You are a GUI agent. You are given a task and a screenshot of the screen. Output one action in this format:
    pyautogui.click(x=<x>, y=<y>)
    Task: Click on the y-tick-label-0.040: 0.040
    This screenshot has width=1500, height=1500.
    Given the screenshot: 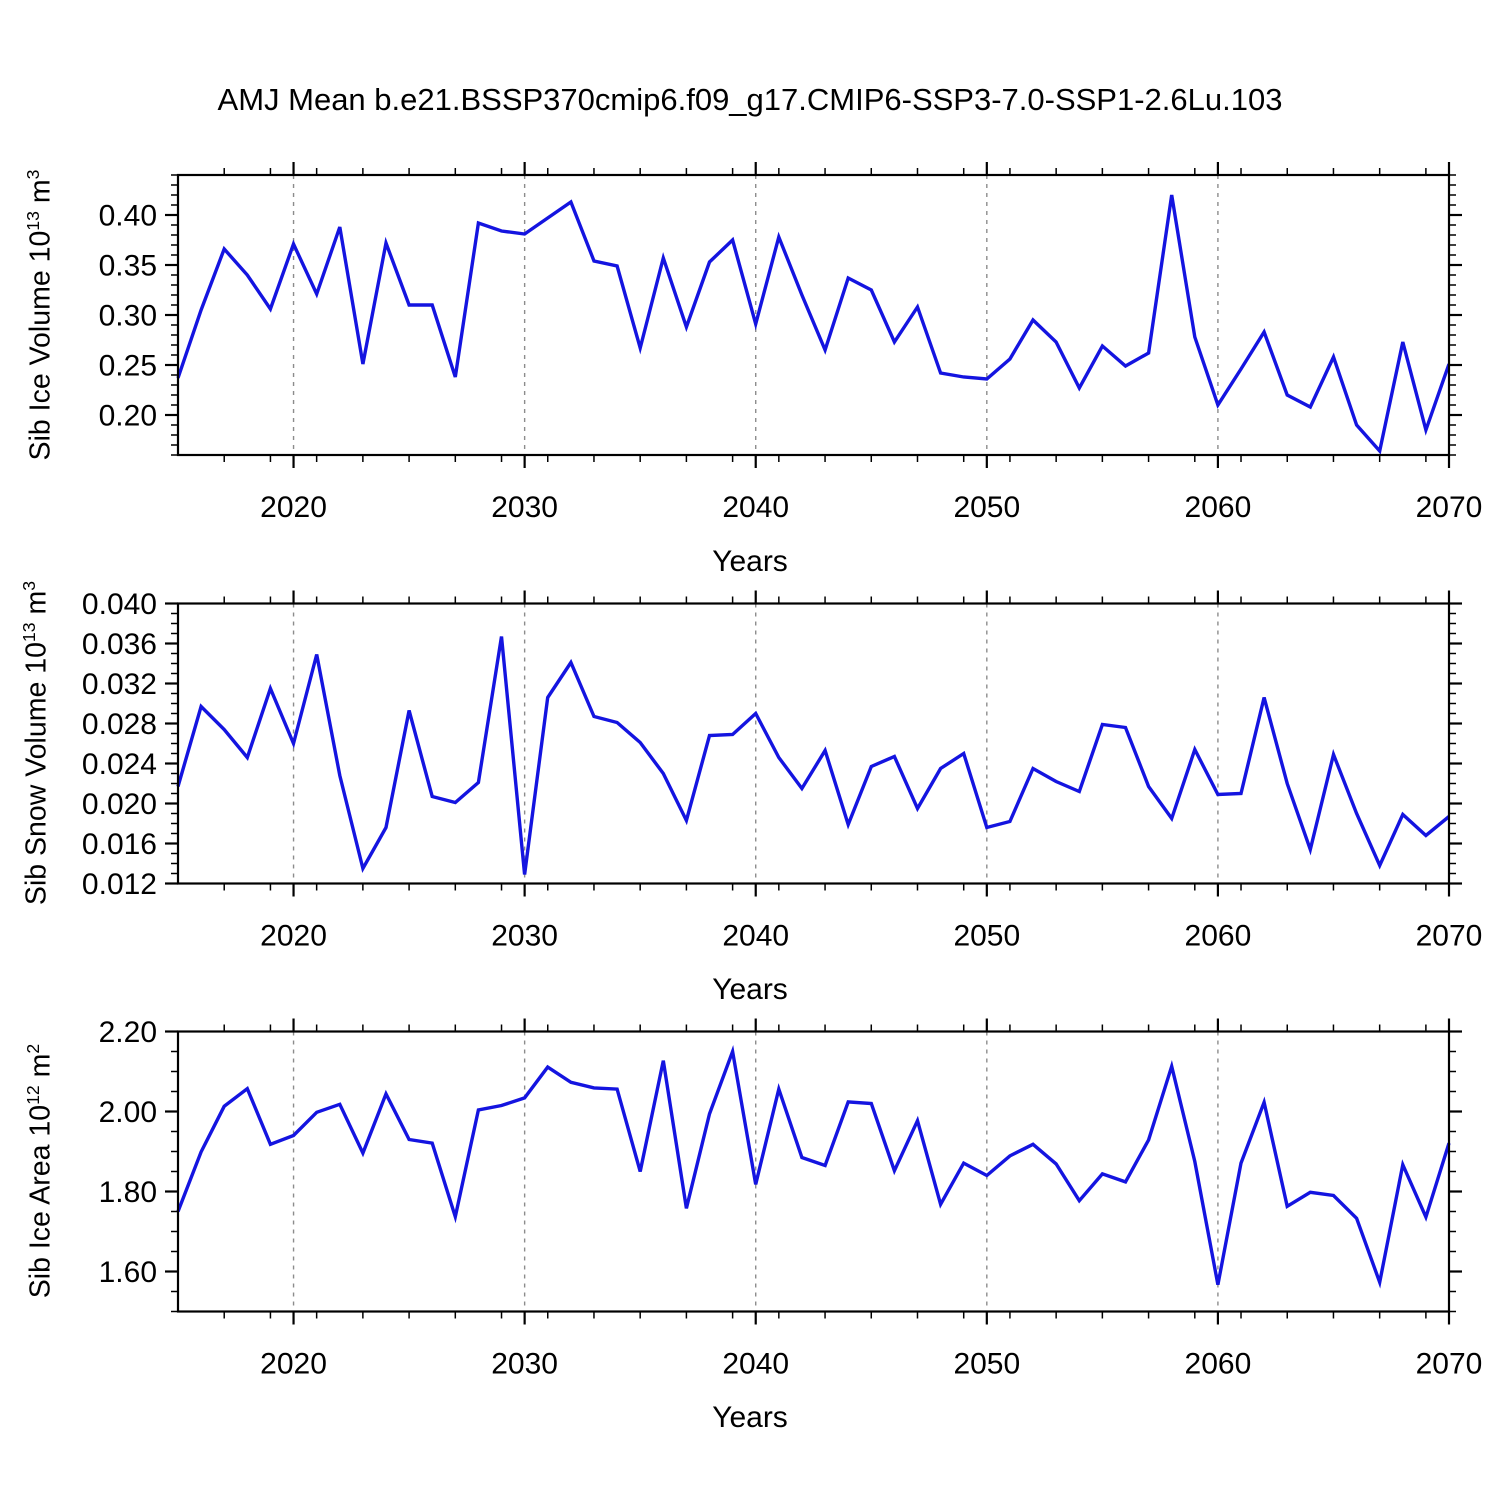 What is the action you would take?
    pyautogui.click(x=119, y=604)
    